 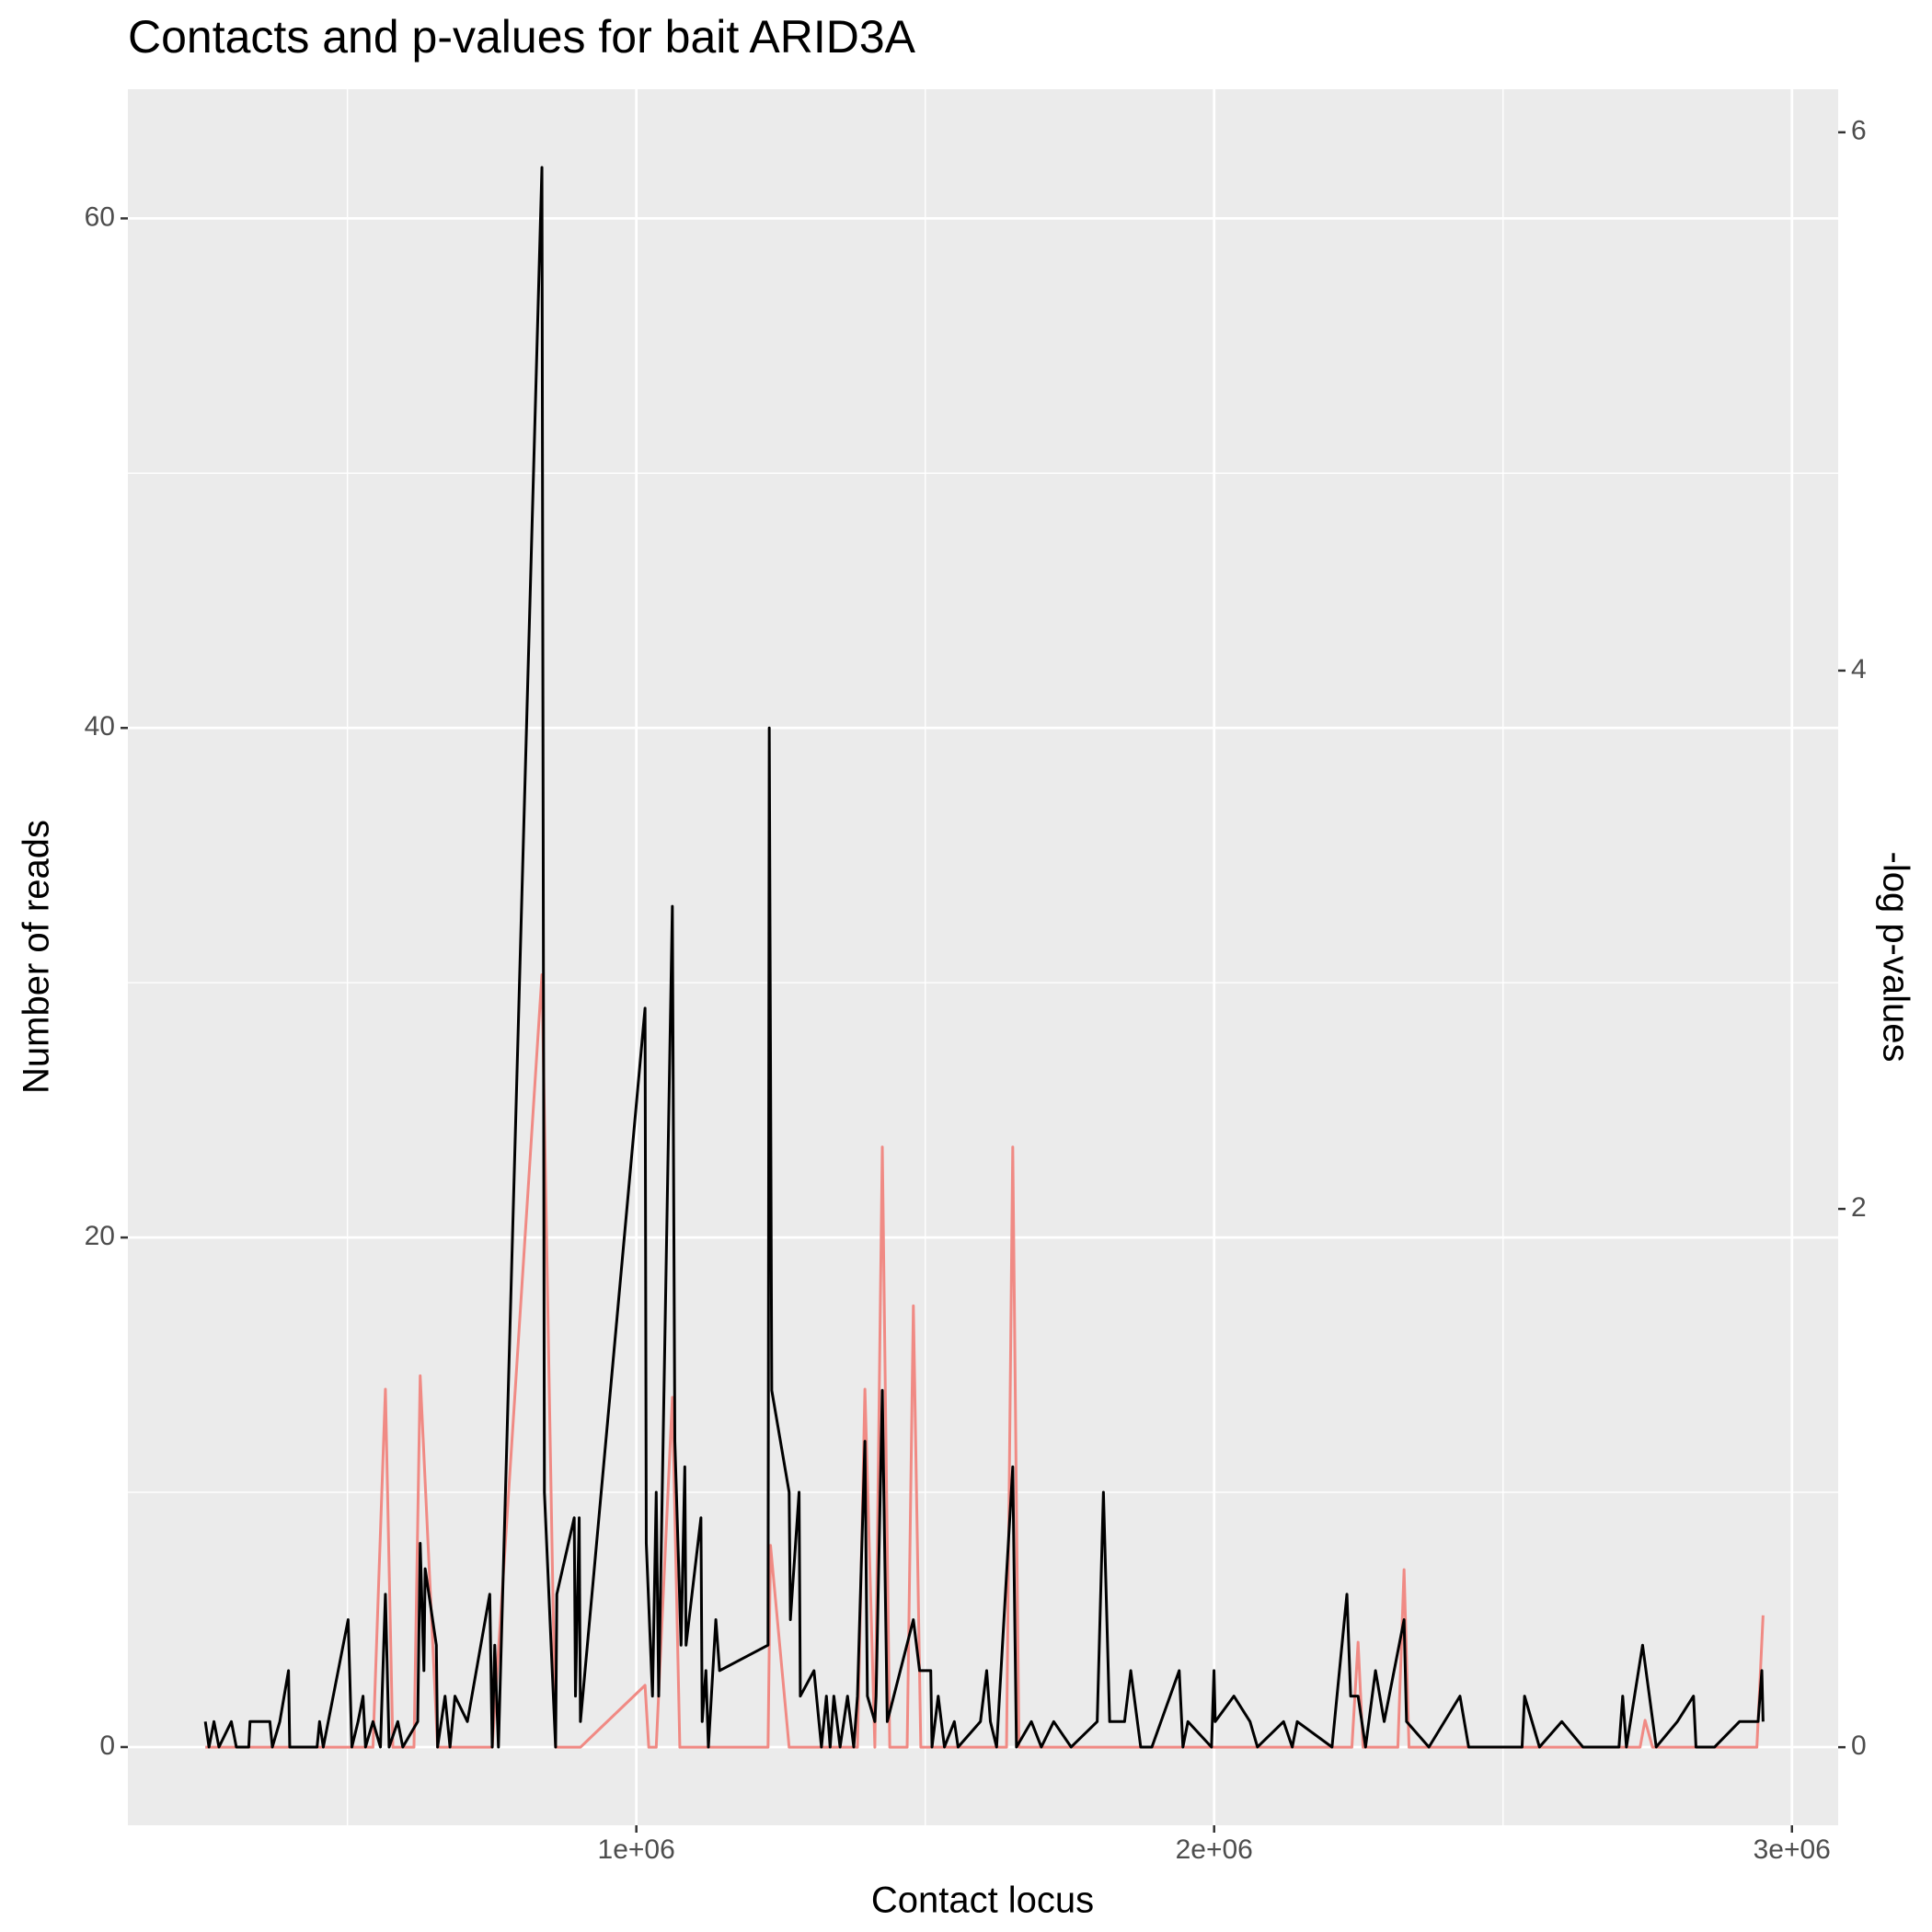 What do you see at coordinates (100, 216) in the screenshot?
I see `y-tick-label: 60` at bounding box center [100, 216].